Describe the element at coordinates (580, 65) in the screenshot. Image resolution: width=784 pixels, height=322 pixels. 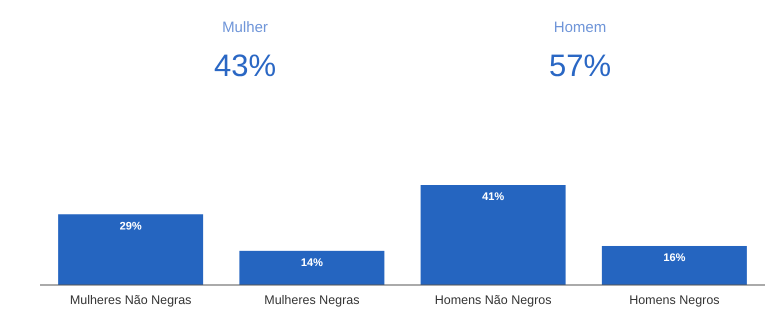
I see `text: 57%` at that location.